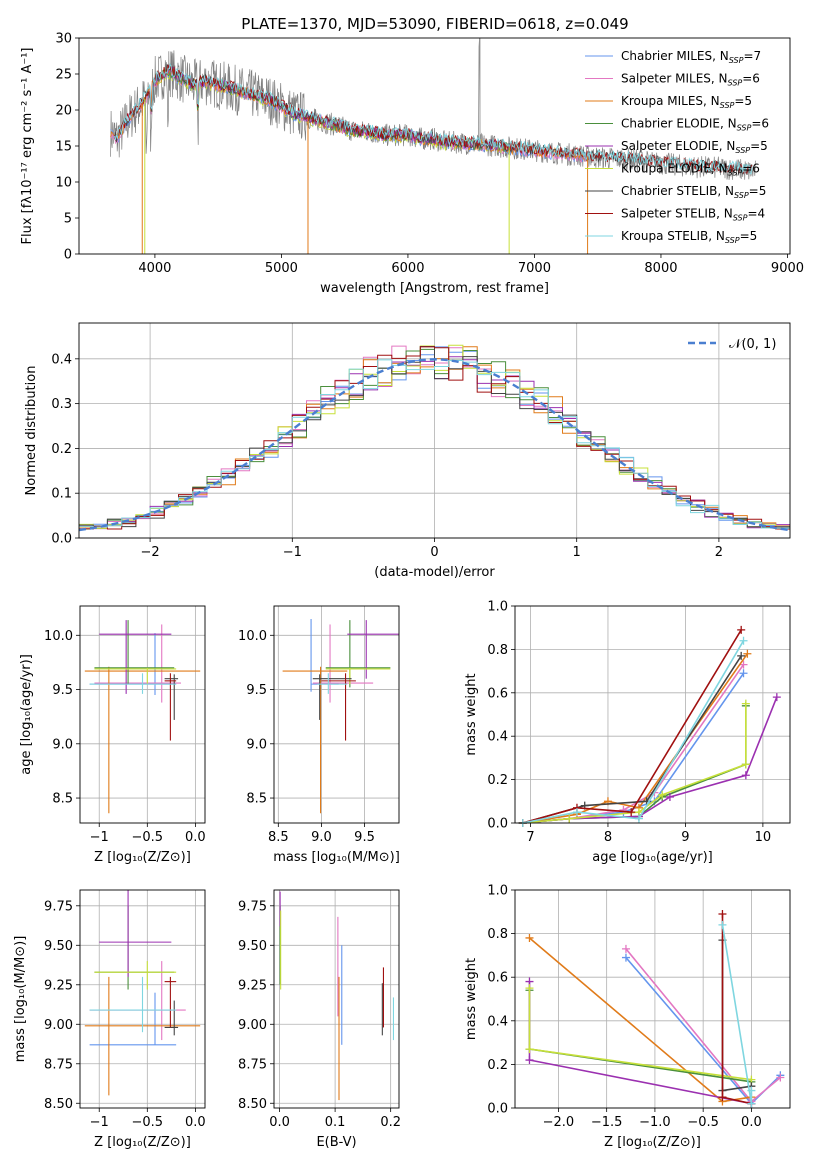  Describe the element at coordinates (335, 1122) in the screenshot. I see `x-tick-label: 0.1` at that location.